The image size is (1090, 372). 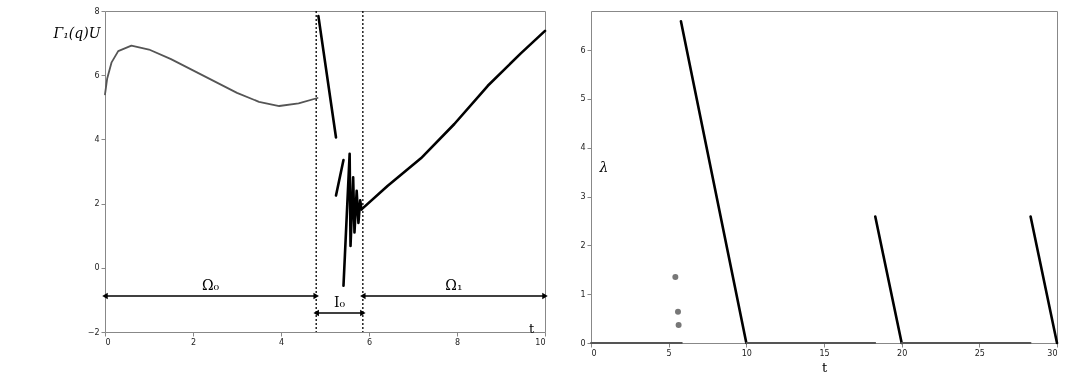 What do you see at coordinates (902, 353) in the screenshot?
I see `x-tick-label: 20` at bounding box center [902, 353].